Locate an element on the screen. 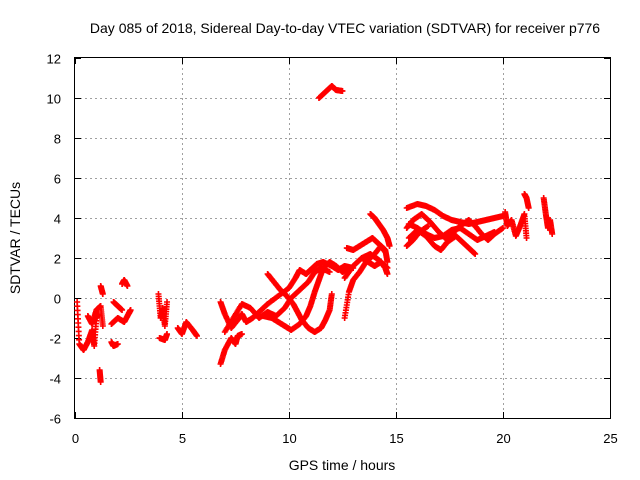 The width and height of the screenshot is (640, 480). y-tick-label: 6 is located at coordinates (57, 179).